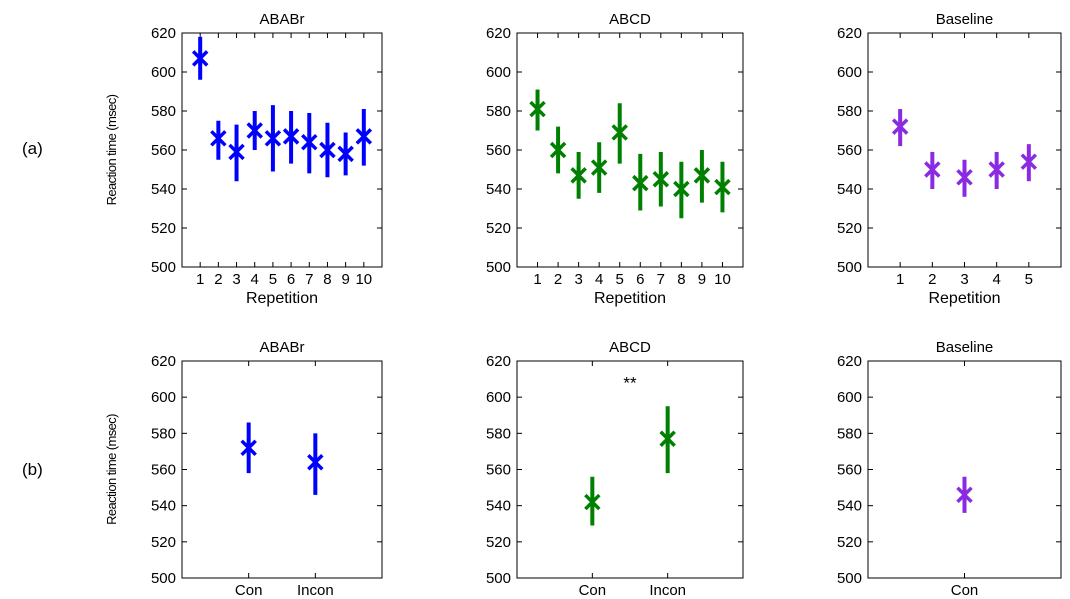 The width and height of the screenshot is (1070, 599). What do you see at coordinates (630, 347) in the screenshot?
I see `chart-4-title: ABCD` at bounding box center [630, 347].